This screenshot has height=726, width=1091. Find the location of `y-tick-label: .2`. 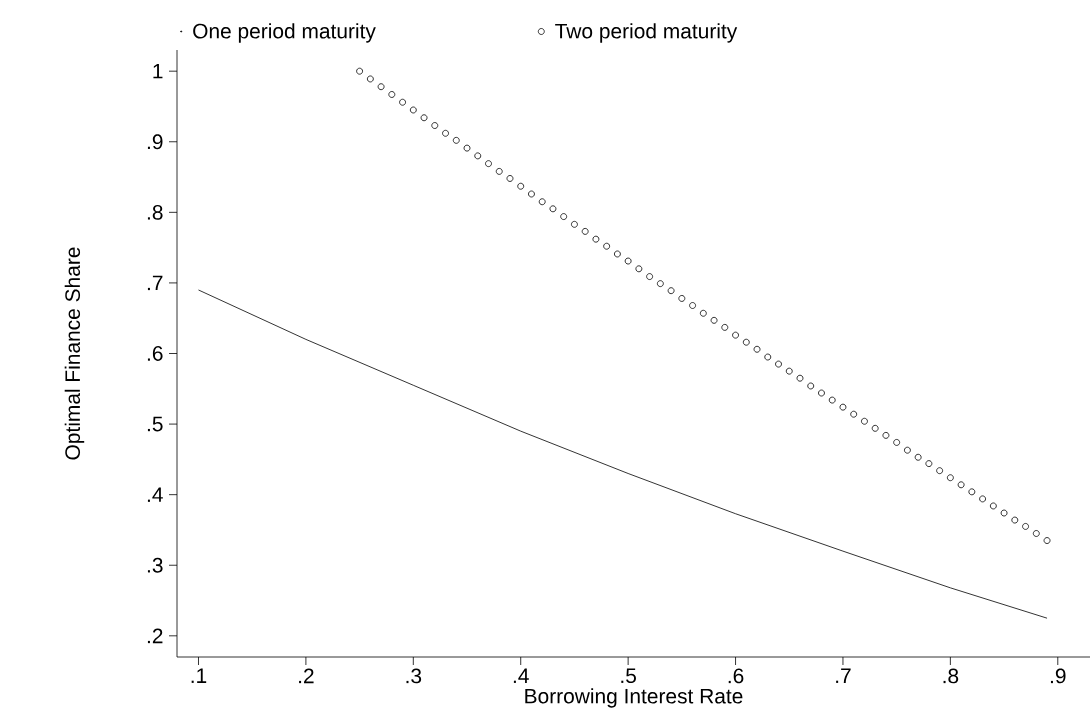

y-tick-label: .2 is located at coordinates (155, 636).